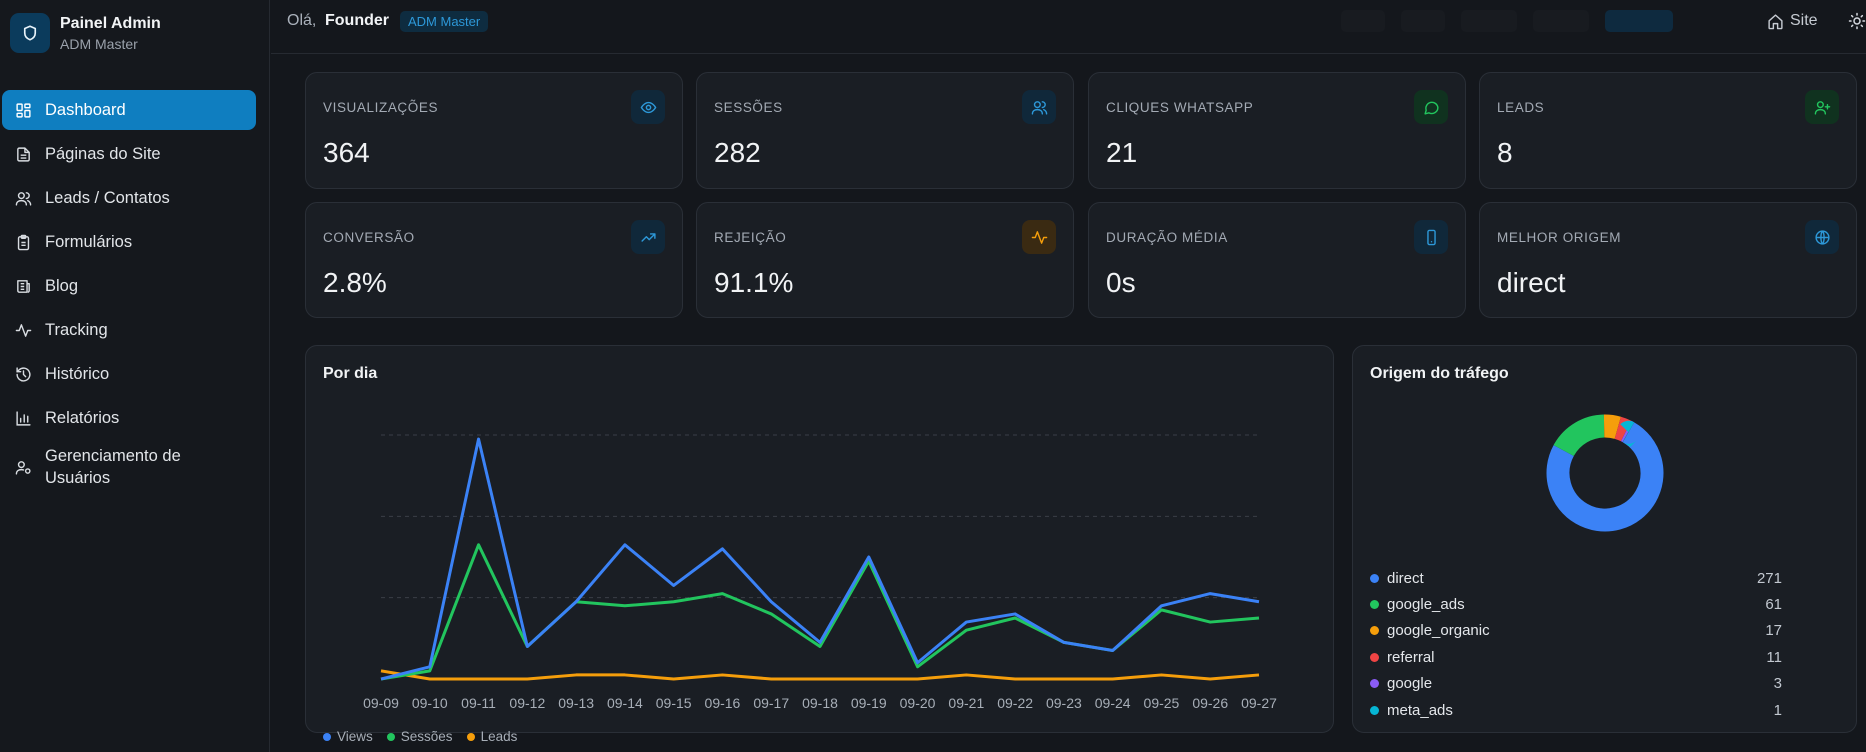  I want to click on origin-donut-chart, so click(1605, 473).